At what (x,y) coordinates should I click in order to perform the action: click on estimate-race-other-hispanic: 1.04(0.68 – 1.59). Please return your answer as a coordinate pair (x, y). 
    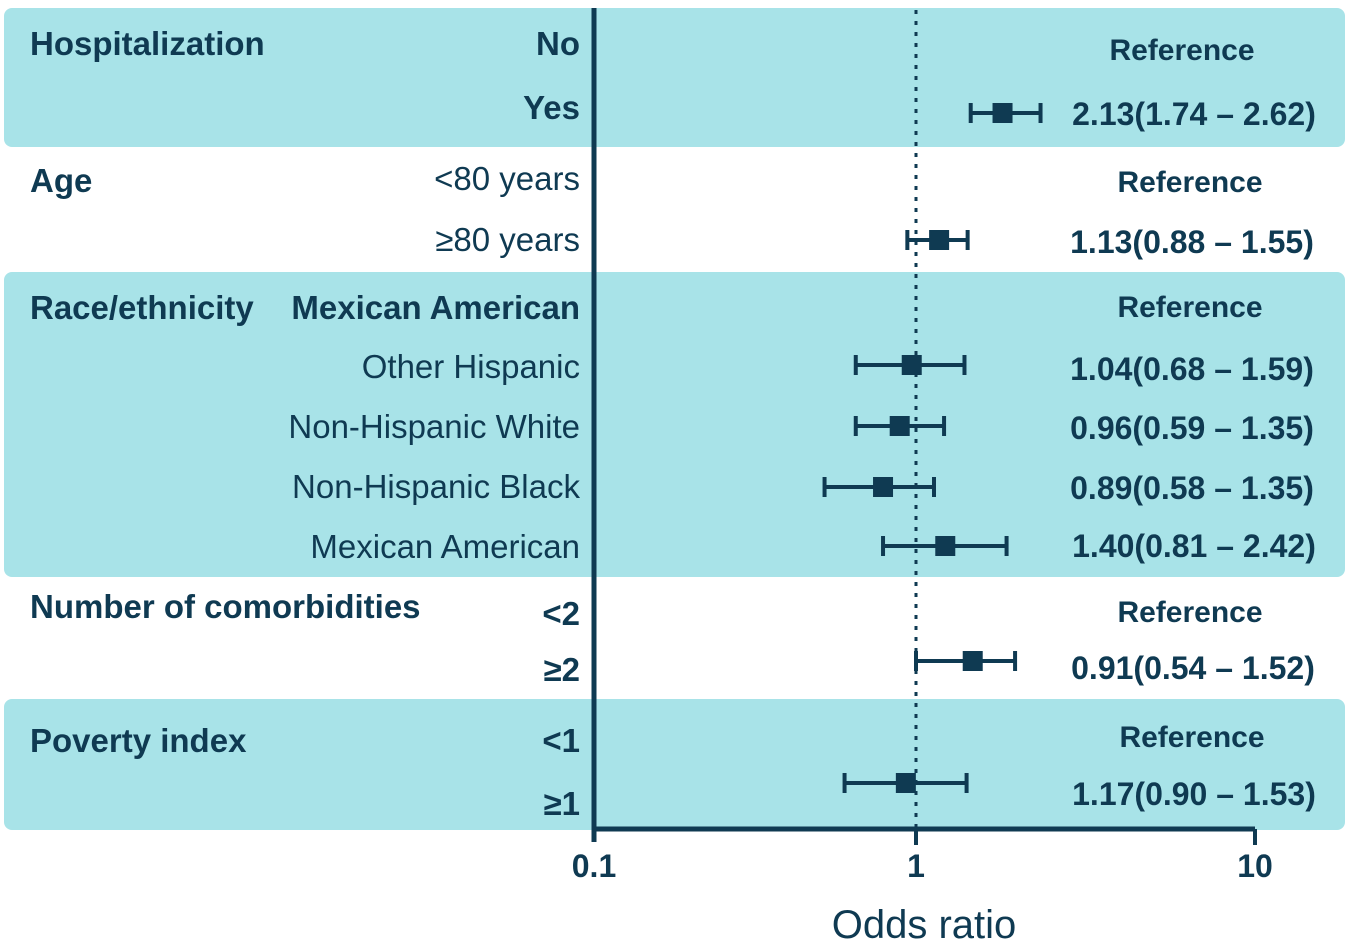
    Looking at the image, I should click on (1192, 369).